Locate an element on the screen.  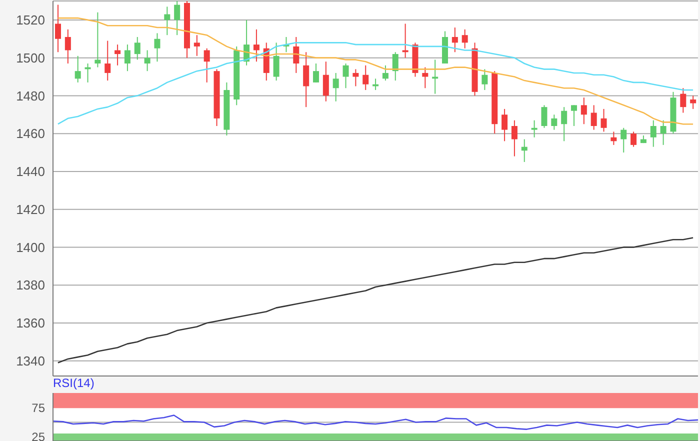
y-tick-label: 1500 is located at coordinates (30, 58).